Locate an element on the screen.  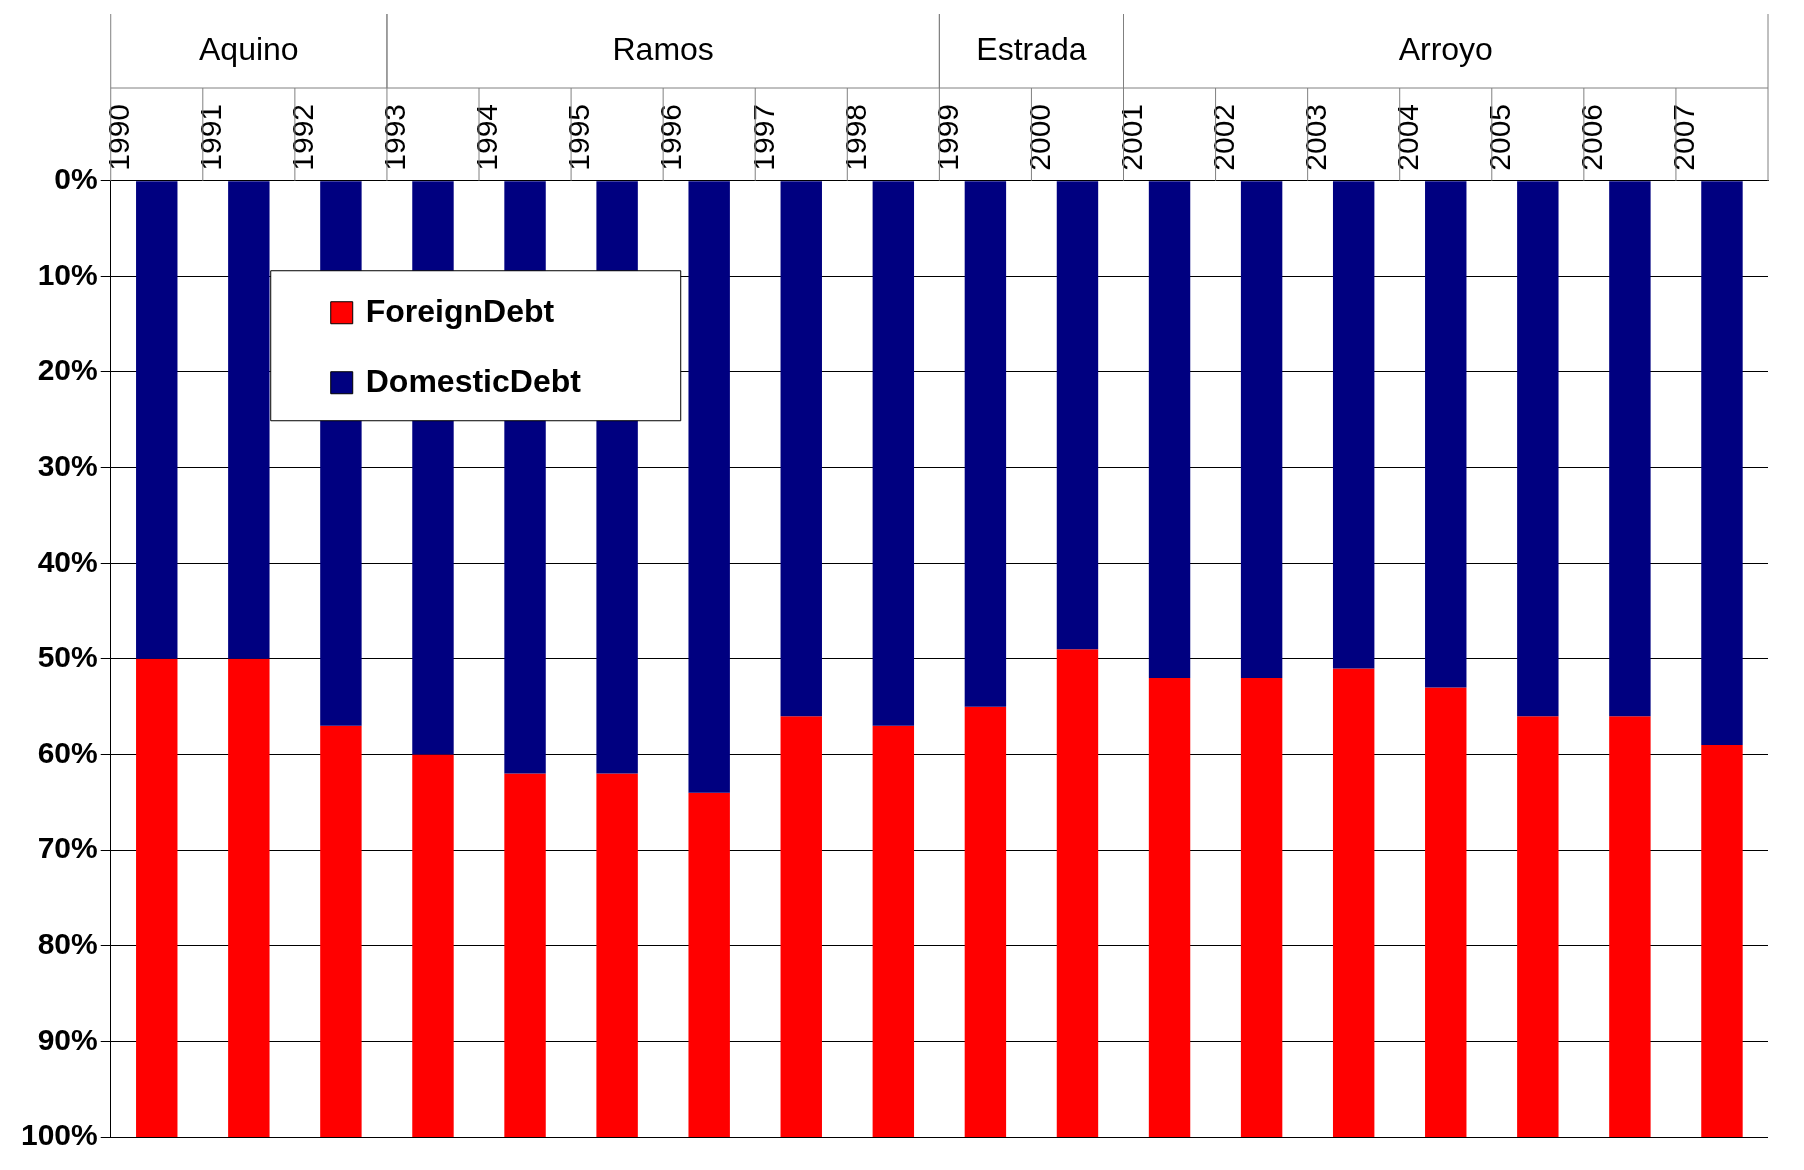
x-tick-label: 1990 is located at coordinates (119, 137).